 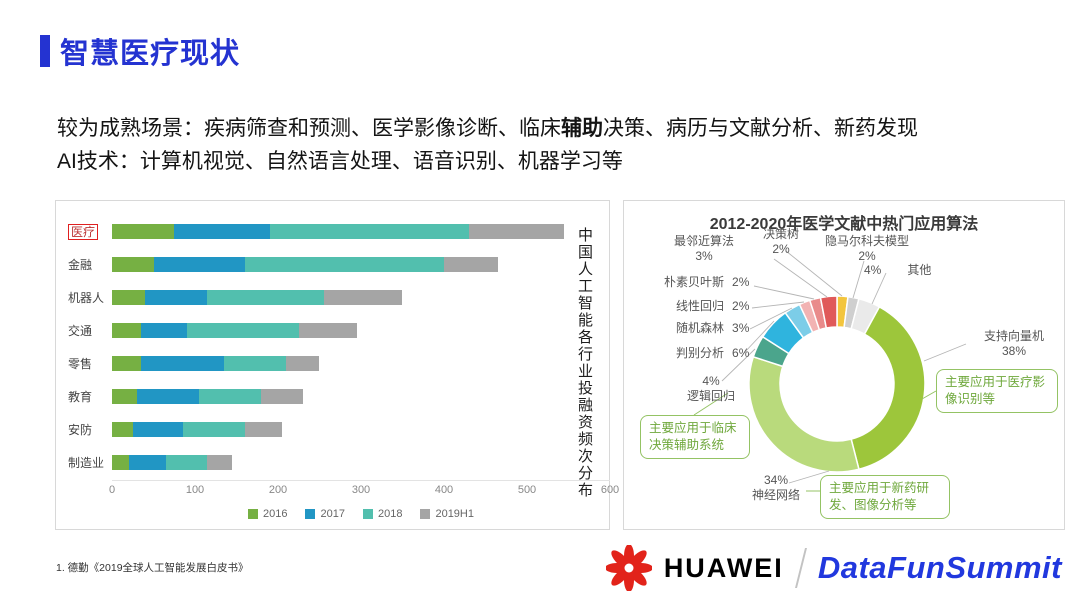 I want to click on page-title: 智慧医疗现状, so click(x=150, y=54).